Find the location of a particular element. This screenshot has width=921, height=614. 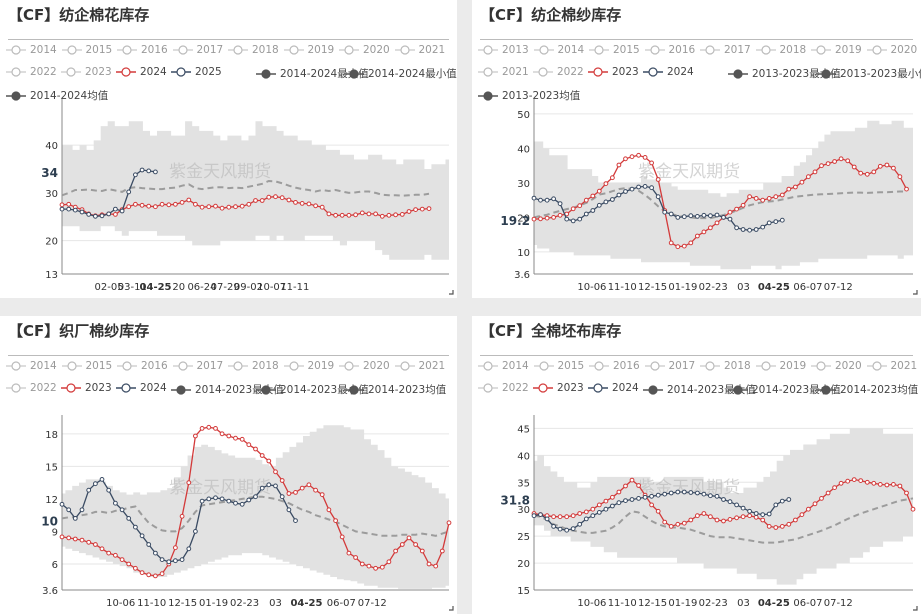

legend-label: 2017 is located at coordinates (682, 366).